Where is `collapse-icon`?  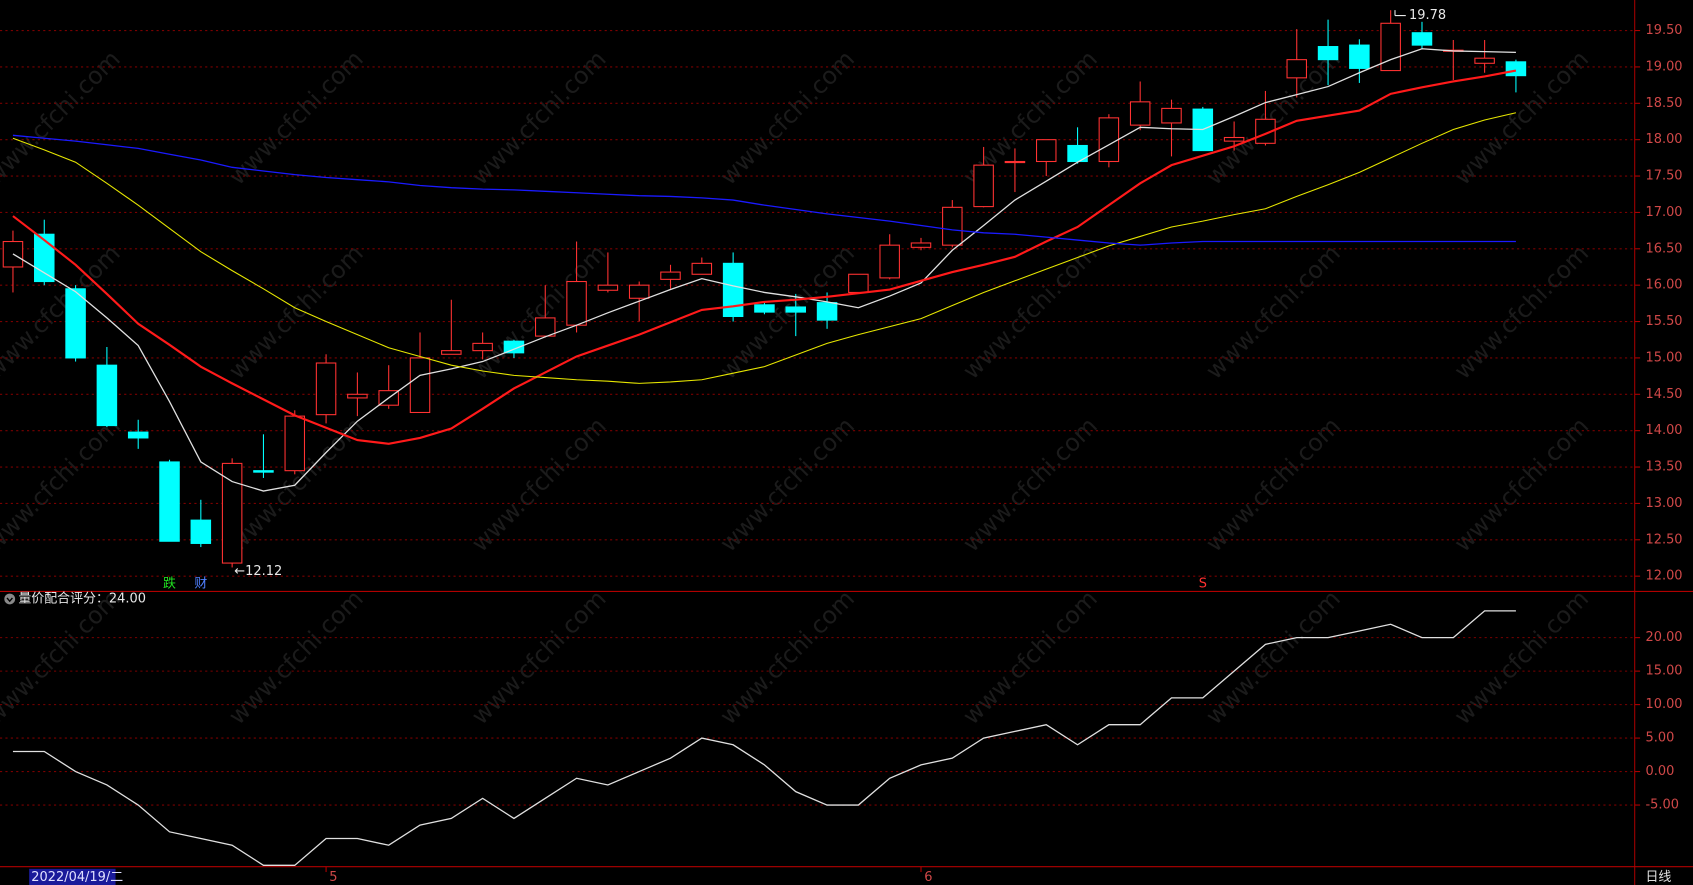
collapse-icon is located at coordinates (10, 599).